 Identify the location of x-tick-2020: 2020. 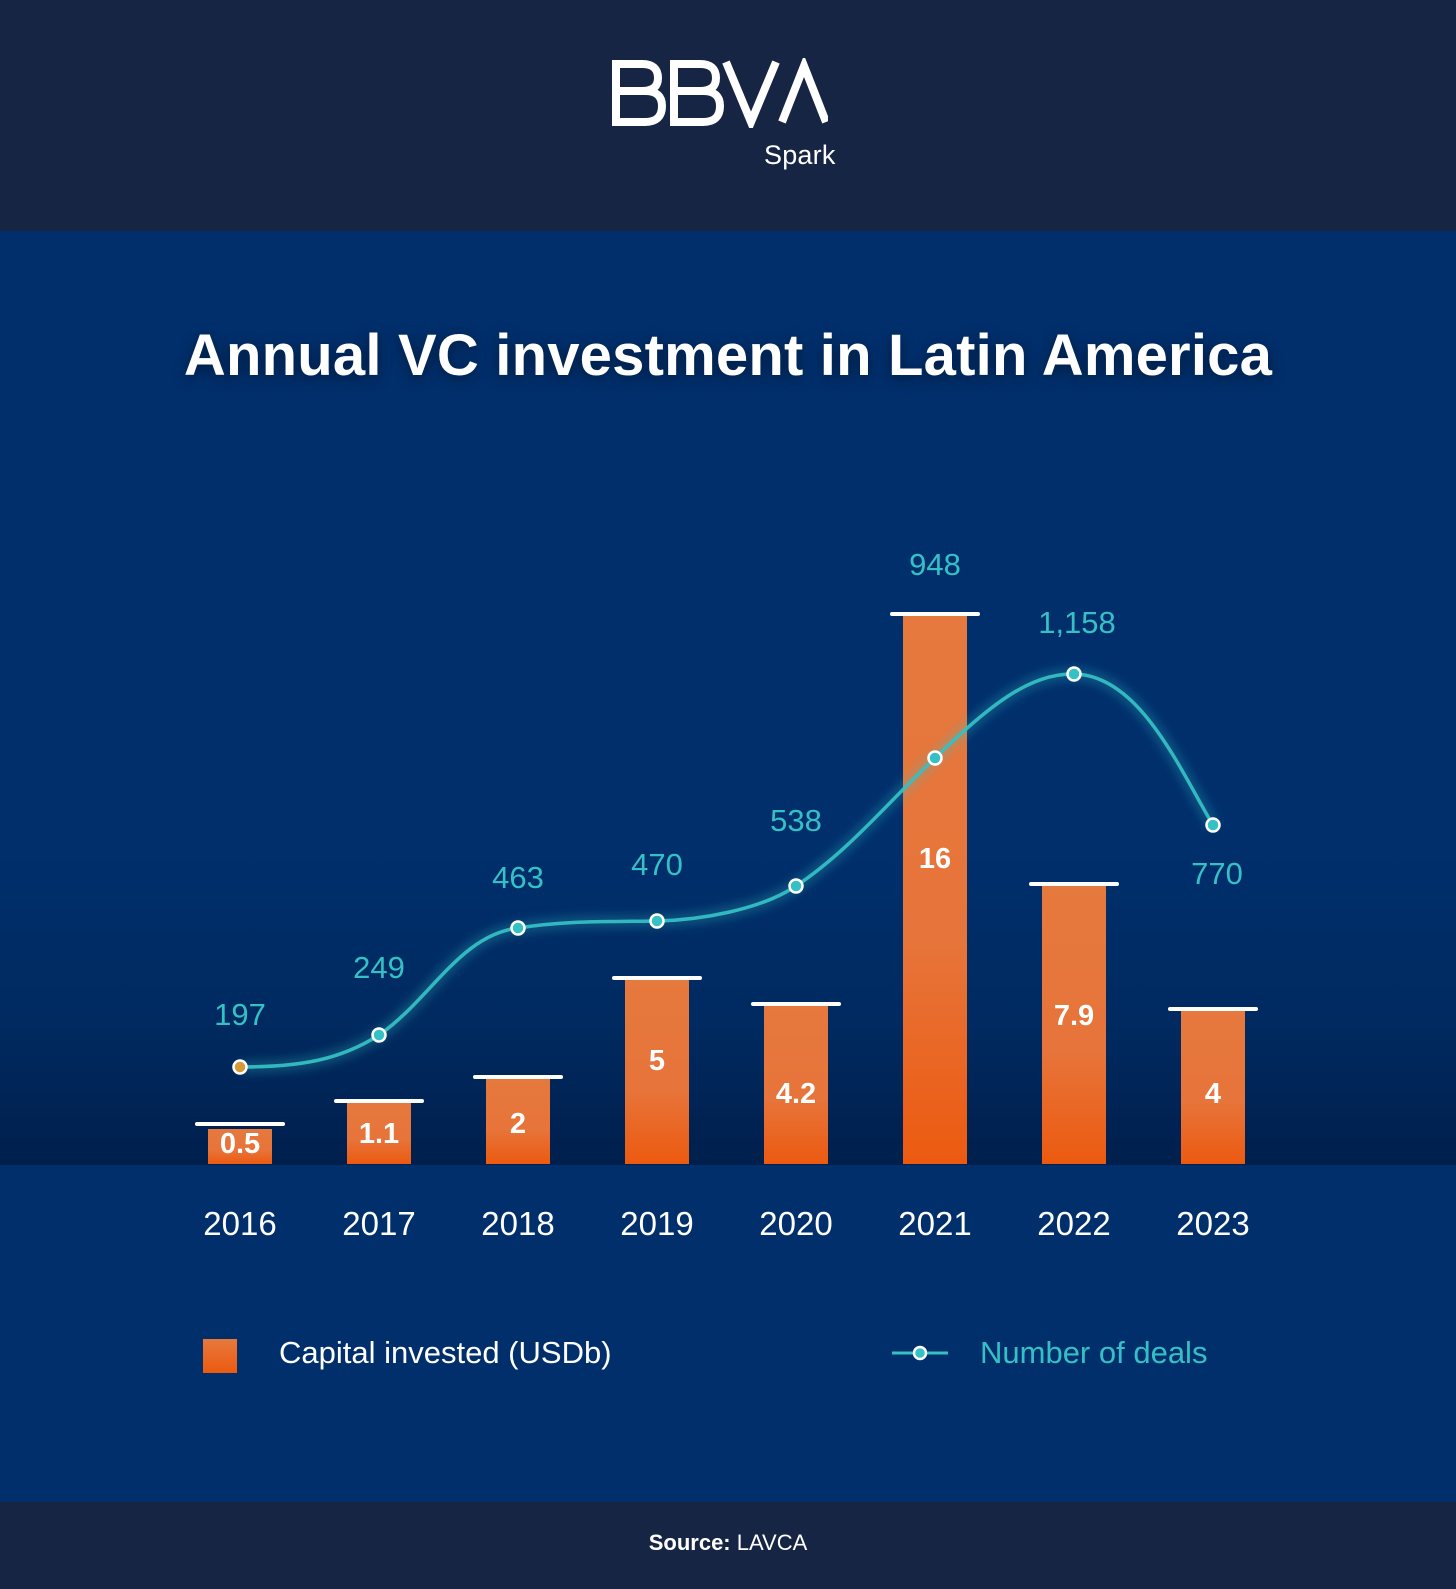
(796, 1223).